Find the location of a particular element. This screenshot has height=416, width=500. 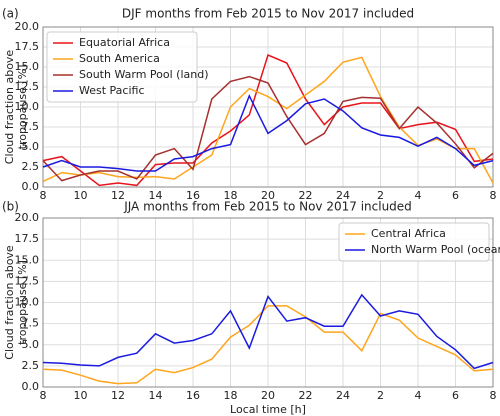

legend-label: South America is located at coordinates (119, 58).